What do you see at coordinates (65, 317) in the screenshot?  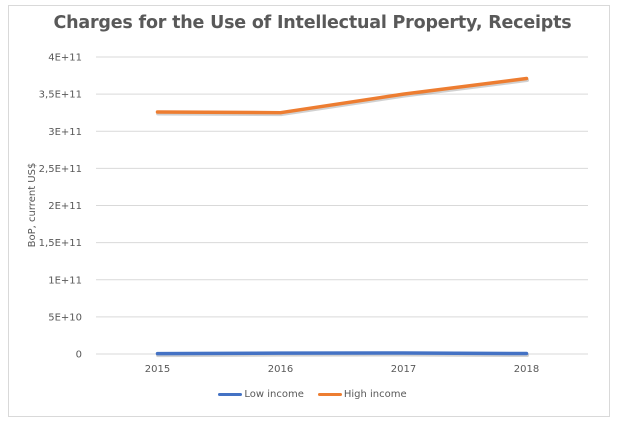 I see `y-tick-label: 5E+10` at bounding box center [65, 317].